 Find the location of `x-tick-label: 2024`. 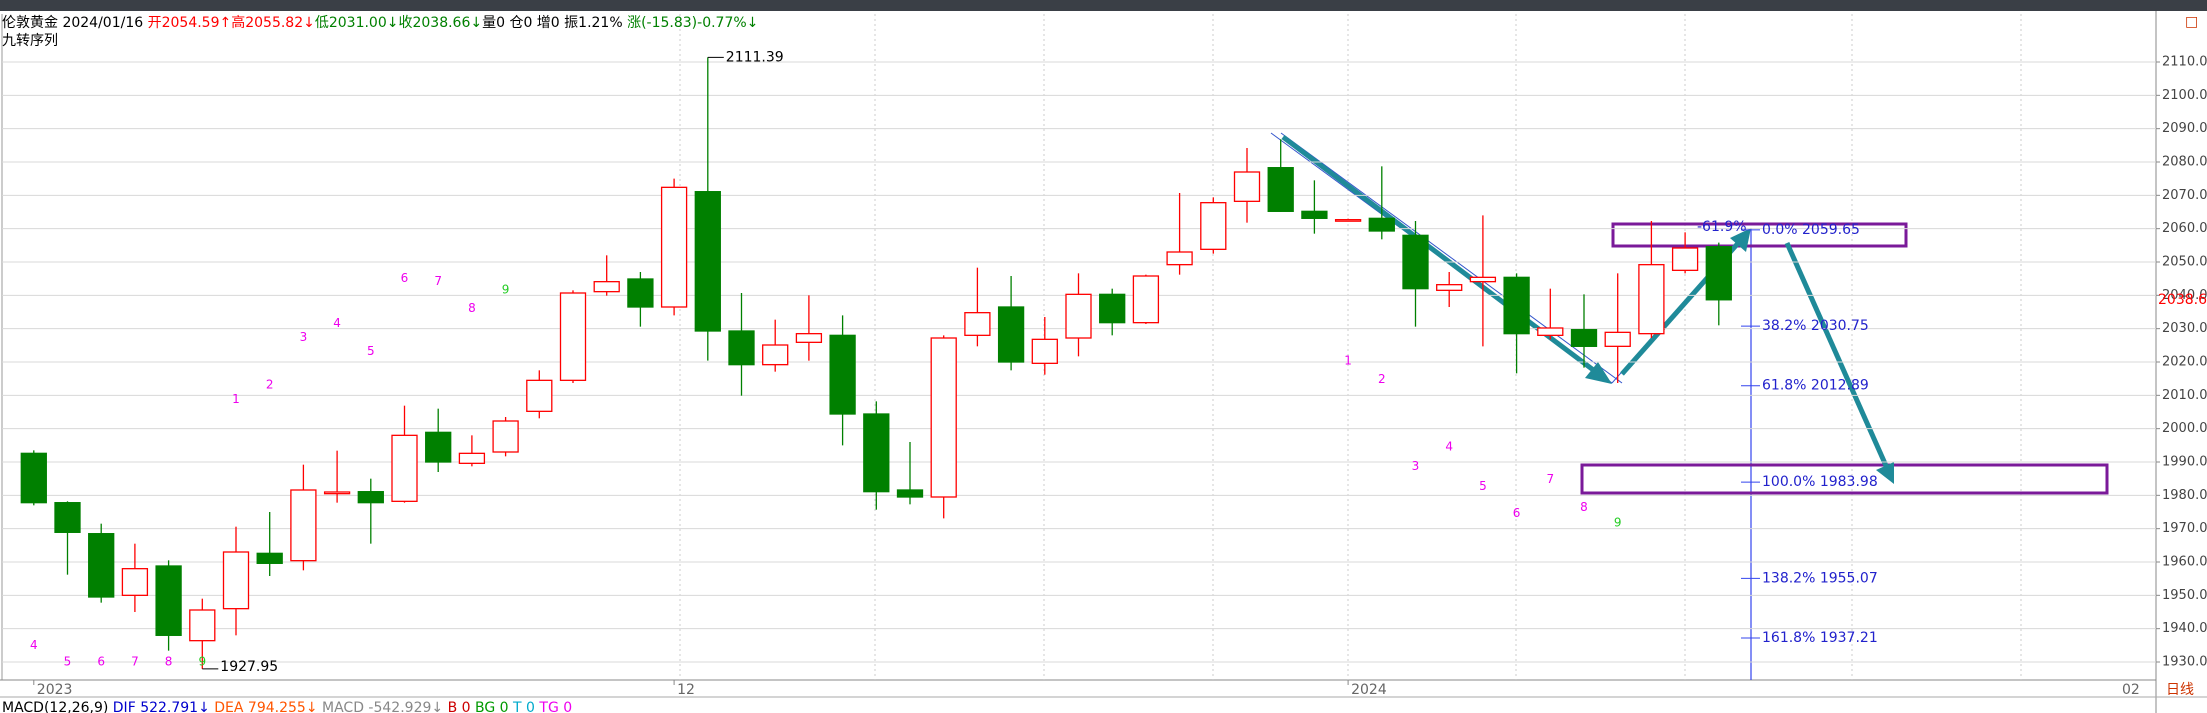

x-tick-label: 2024 is located at coordinates (1369, 690).